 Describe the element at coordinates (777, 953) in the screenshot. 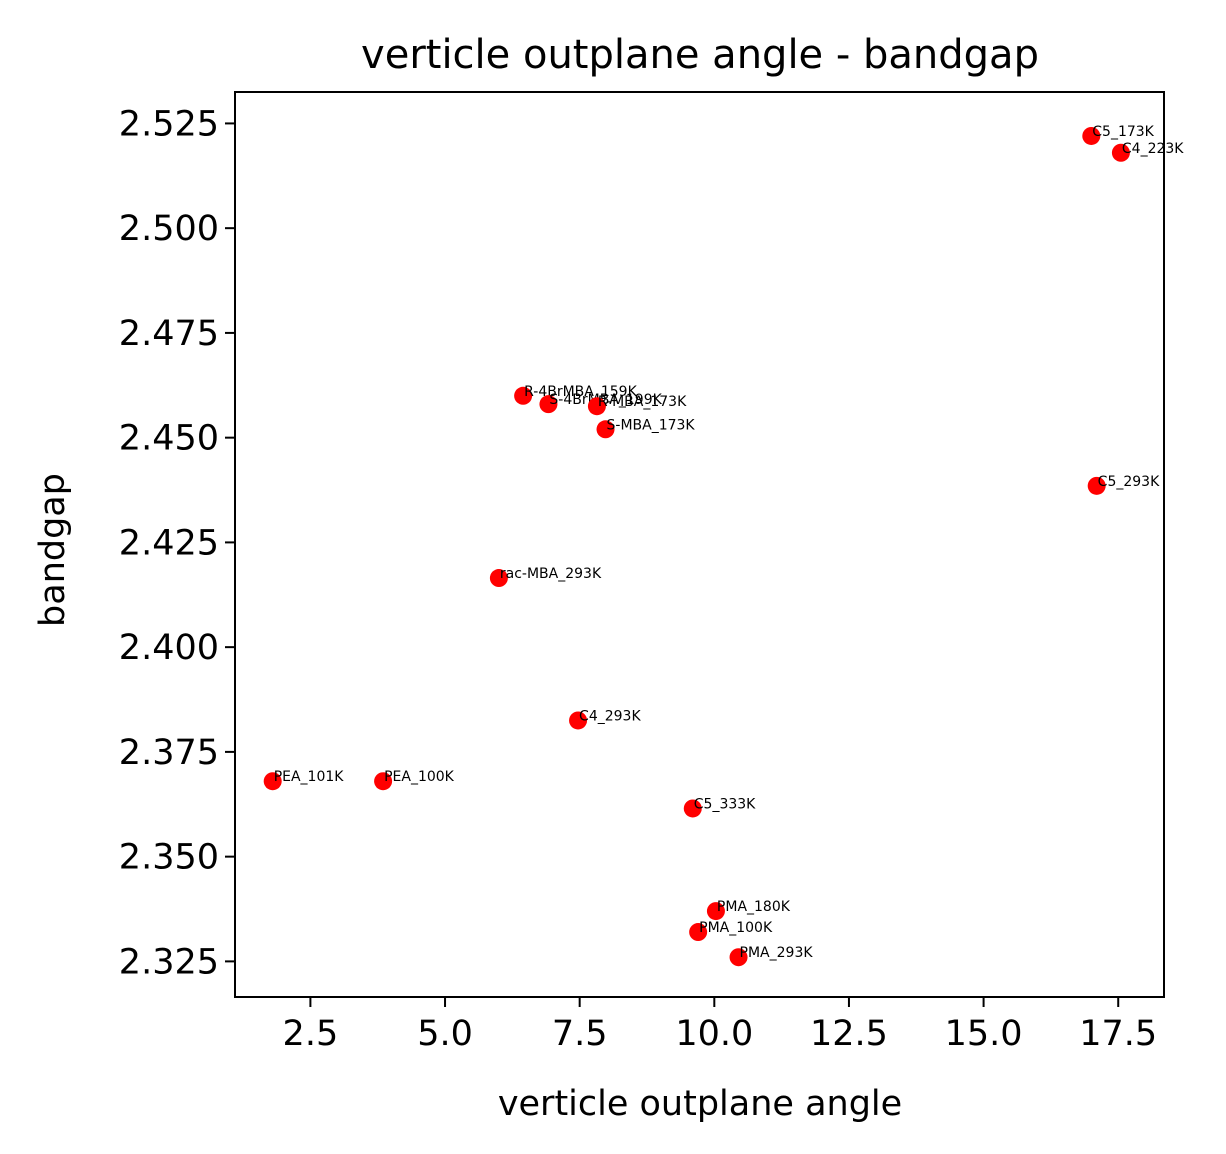

I see `data-point-label: PMA_293K` at that location.